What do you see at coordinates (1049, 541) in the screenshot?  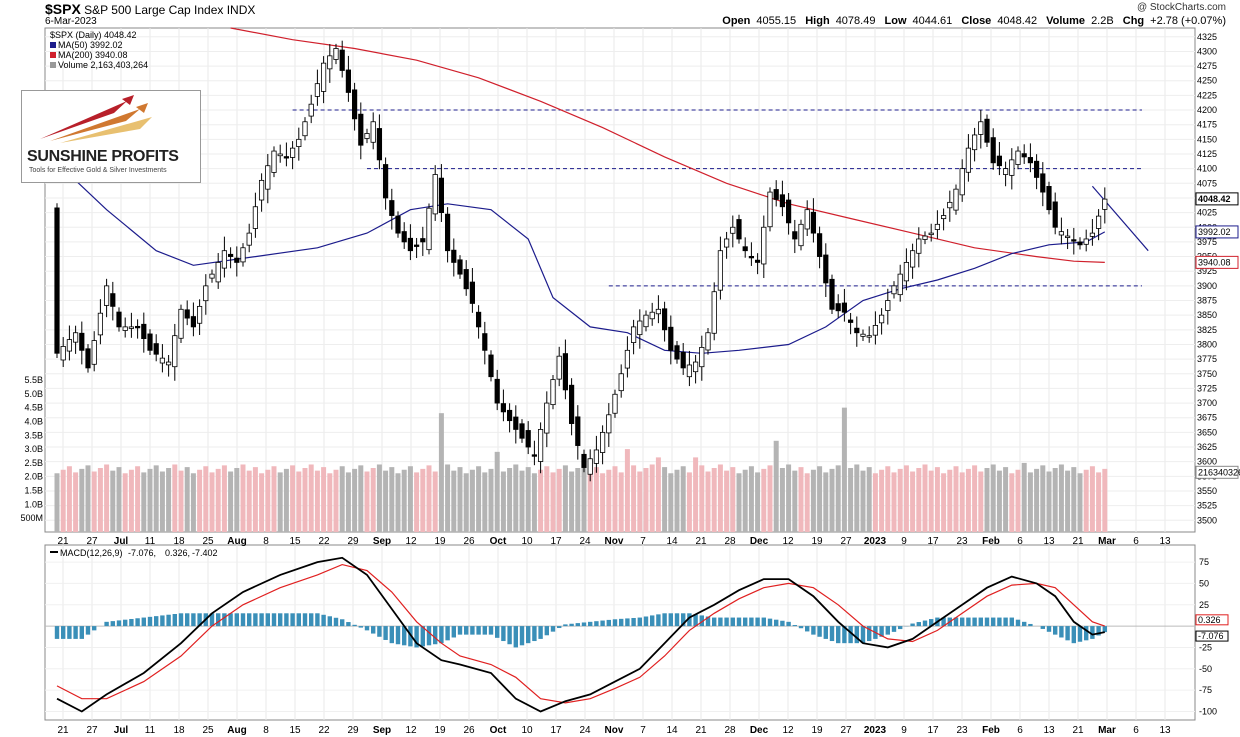 I see `x-tick-label: 13` at bounding box center [1049, 541].